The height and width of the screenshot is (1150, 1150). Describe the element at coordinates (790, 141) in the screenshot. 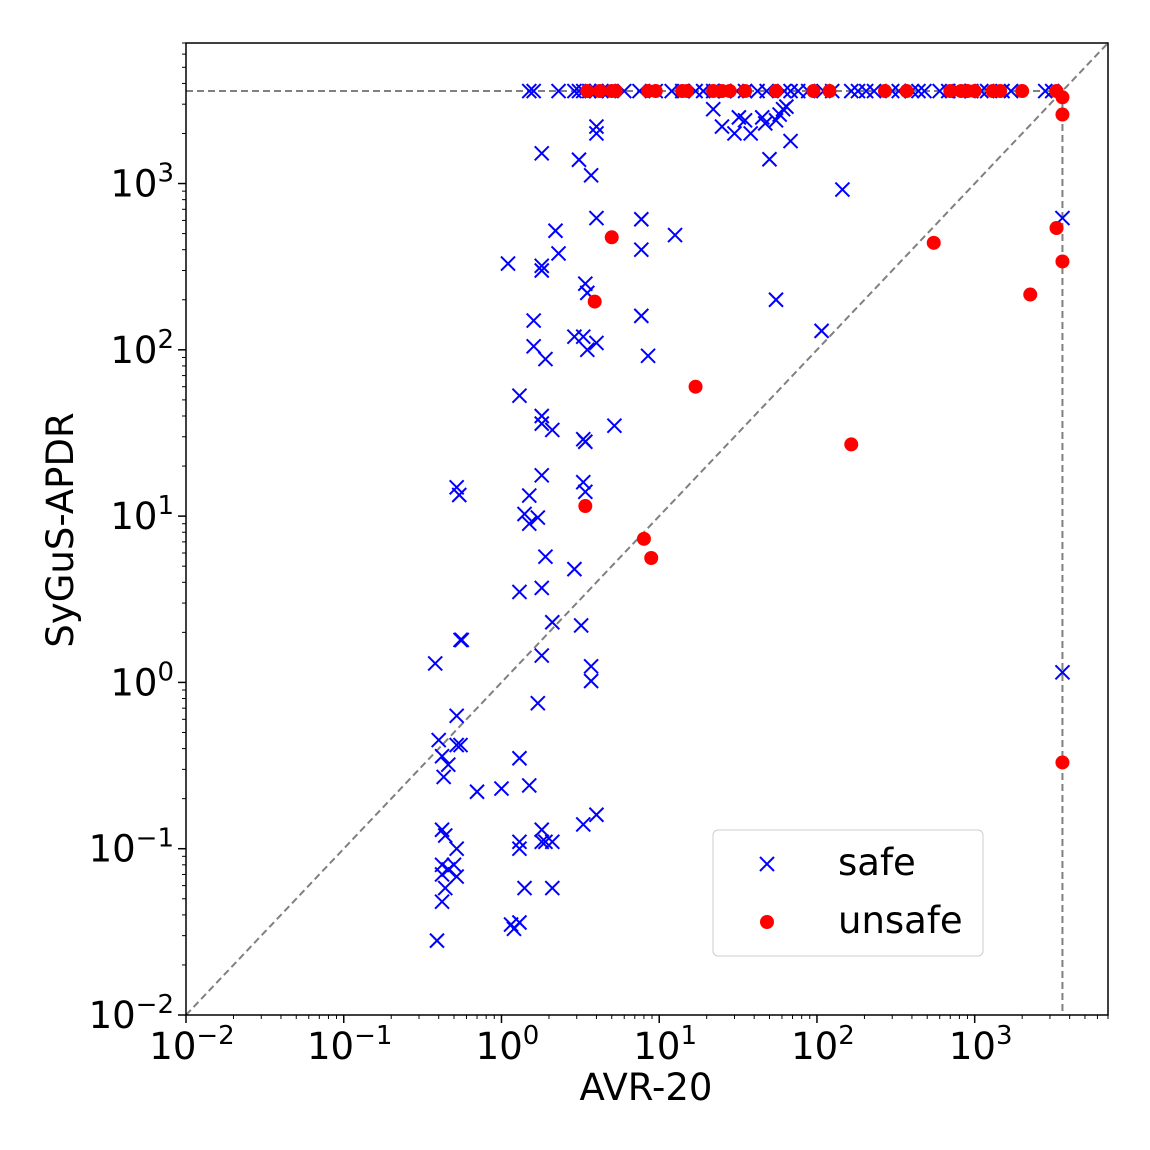

I see `point-safe-150-stroke-b` at that location.